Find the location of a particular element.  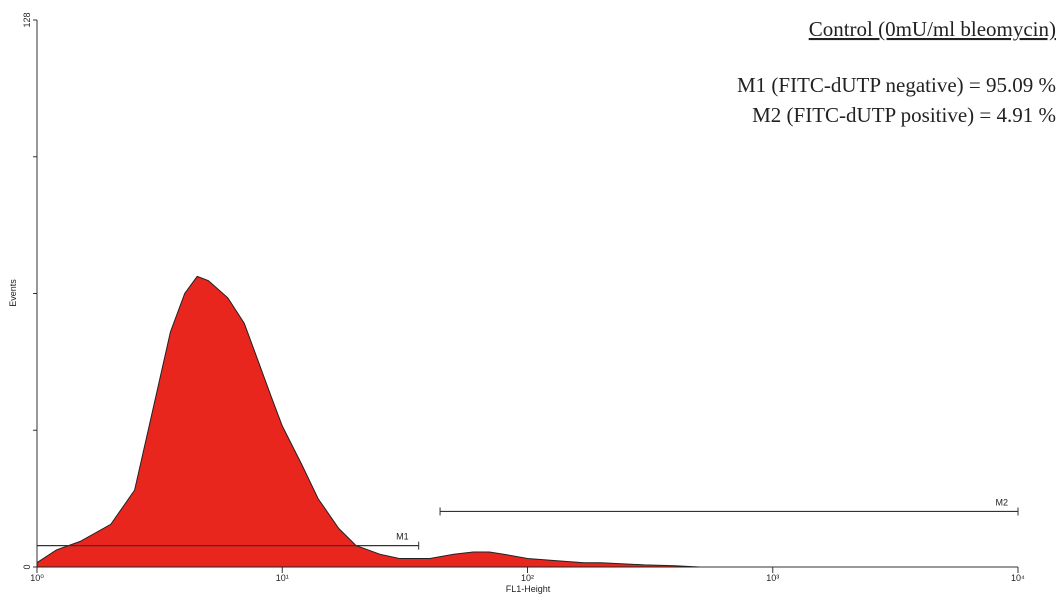

x-tick-label: 10² is located at coordinates (527, 578).